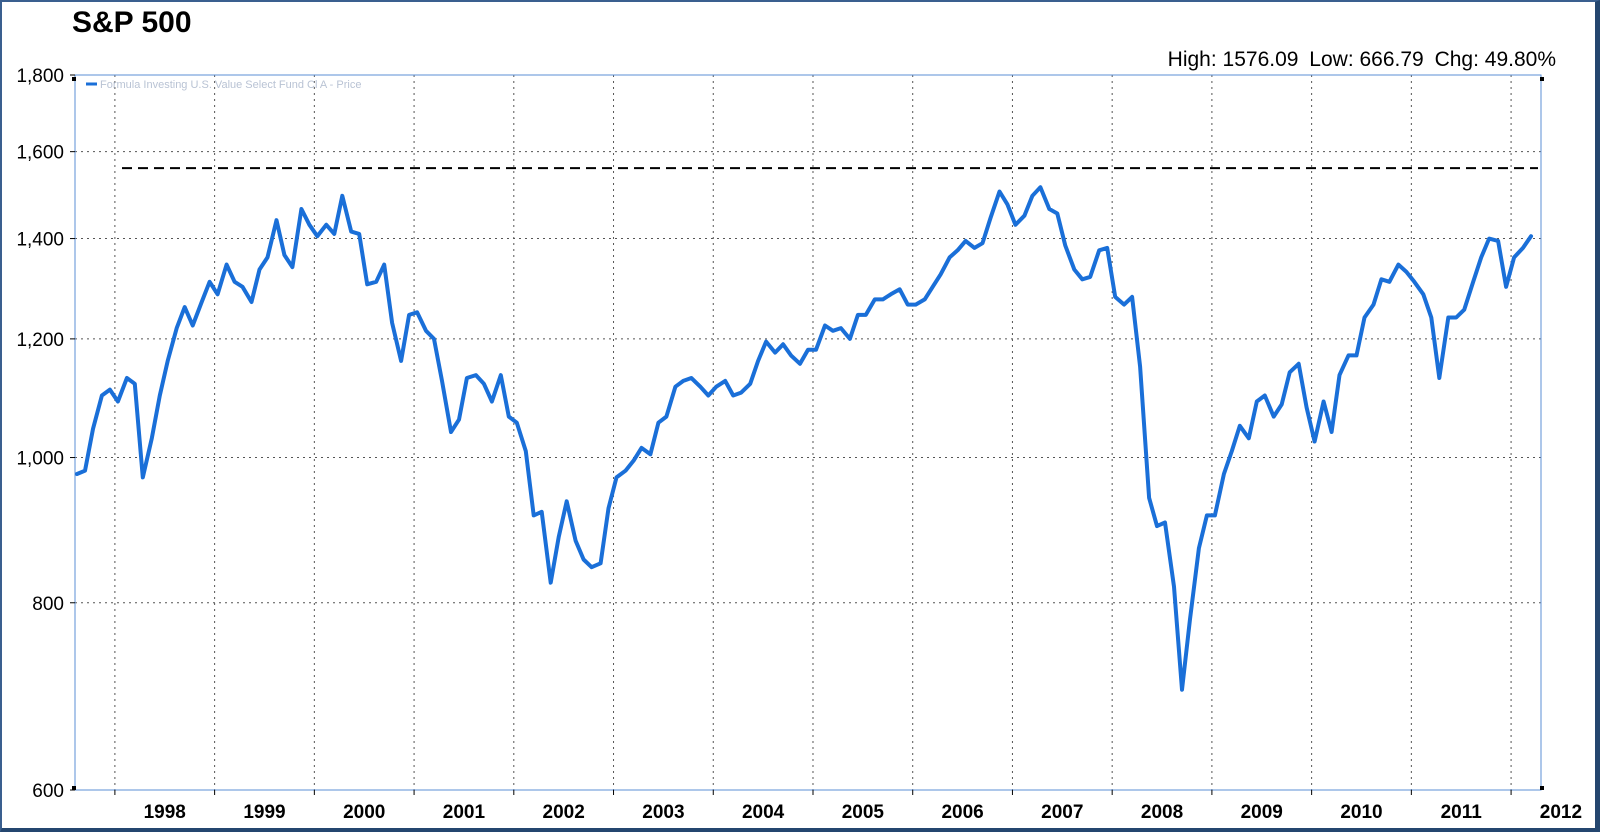 Image resolution: width=1600 pixels, height=832 pixels. I want to click on y-axis: 600 800 1,000 1,200 1,400 1,600 1,800, so click(45, 434).